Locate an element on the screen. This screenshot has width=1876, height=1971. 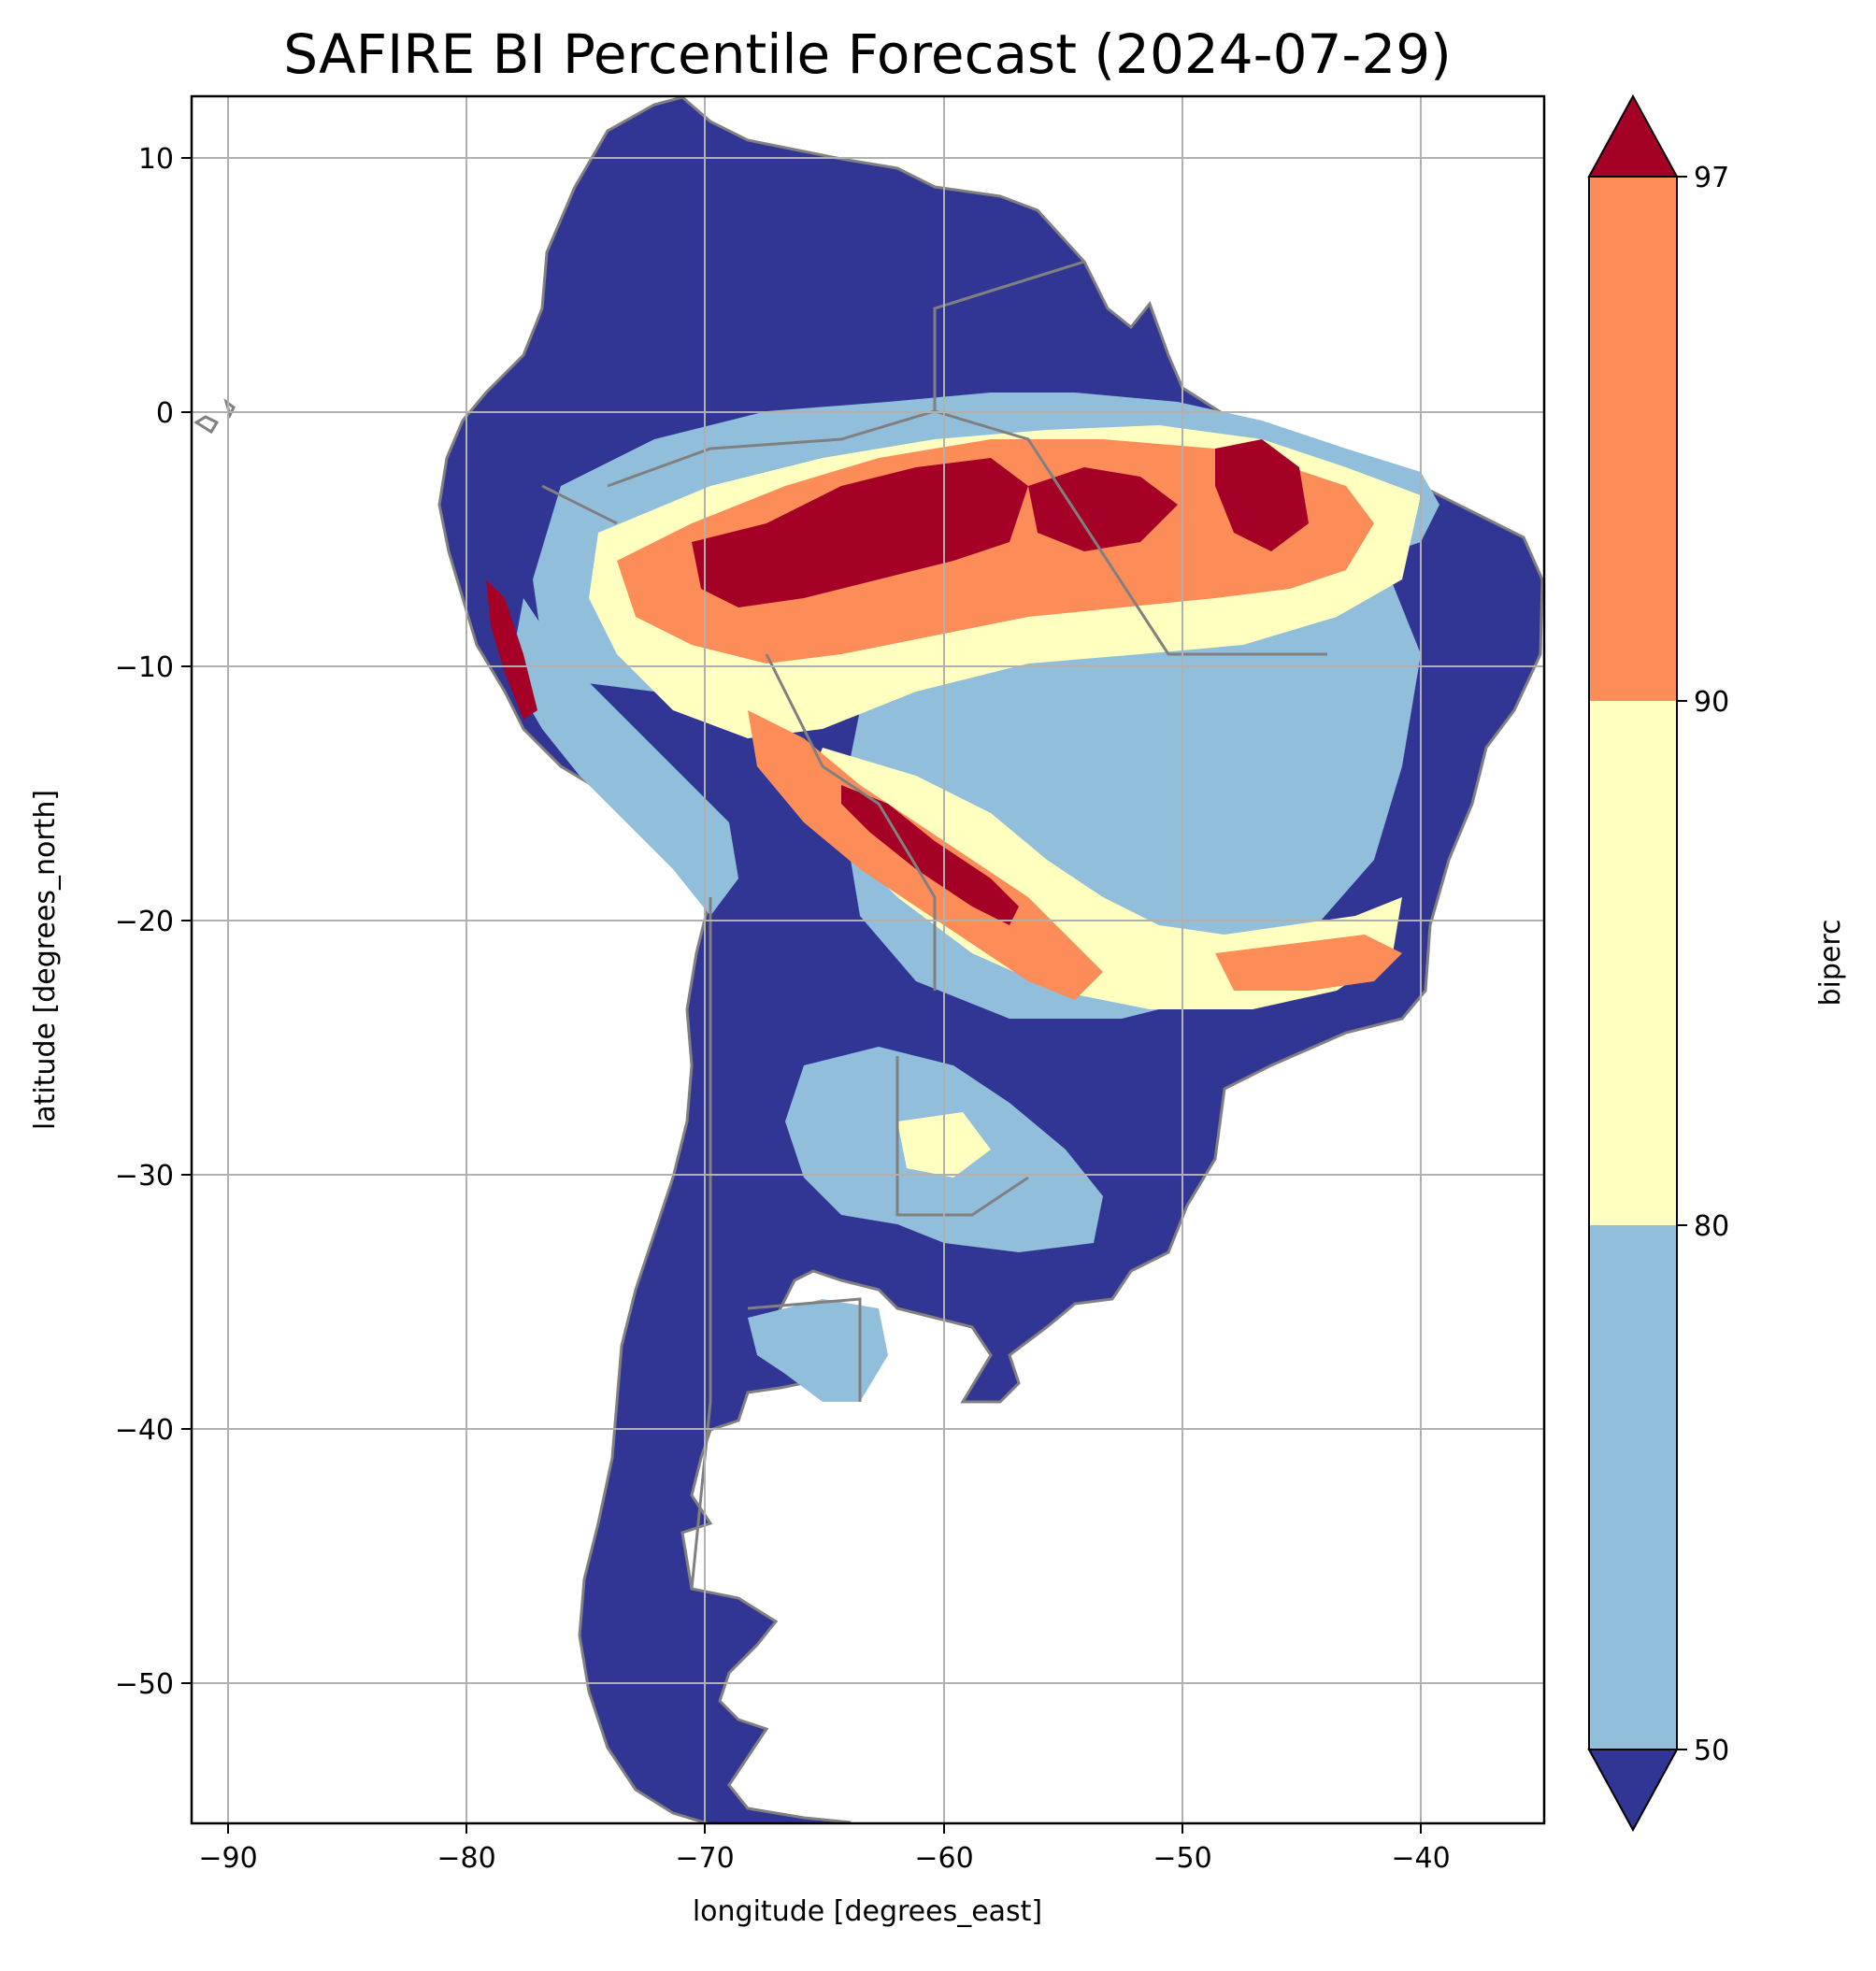
x-axis-label: longitude [degrees_east] is located at coordinates (868, 1911).